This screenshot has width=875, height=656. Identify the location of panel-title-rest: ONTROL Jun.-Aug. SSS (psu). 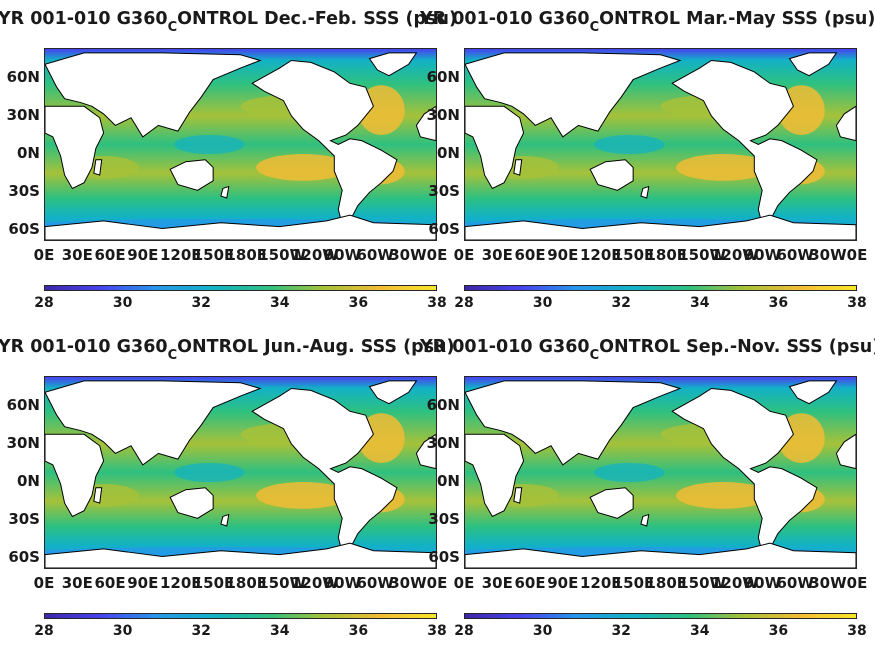
(316, 347).